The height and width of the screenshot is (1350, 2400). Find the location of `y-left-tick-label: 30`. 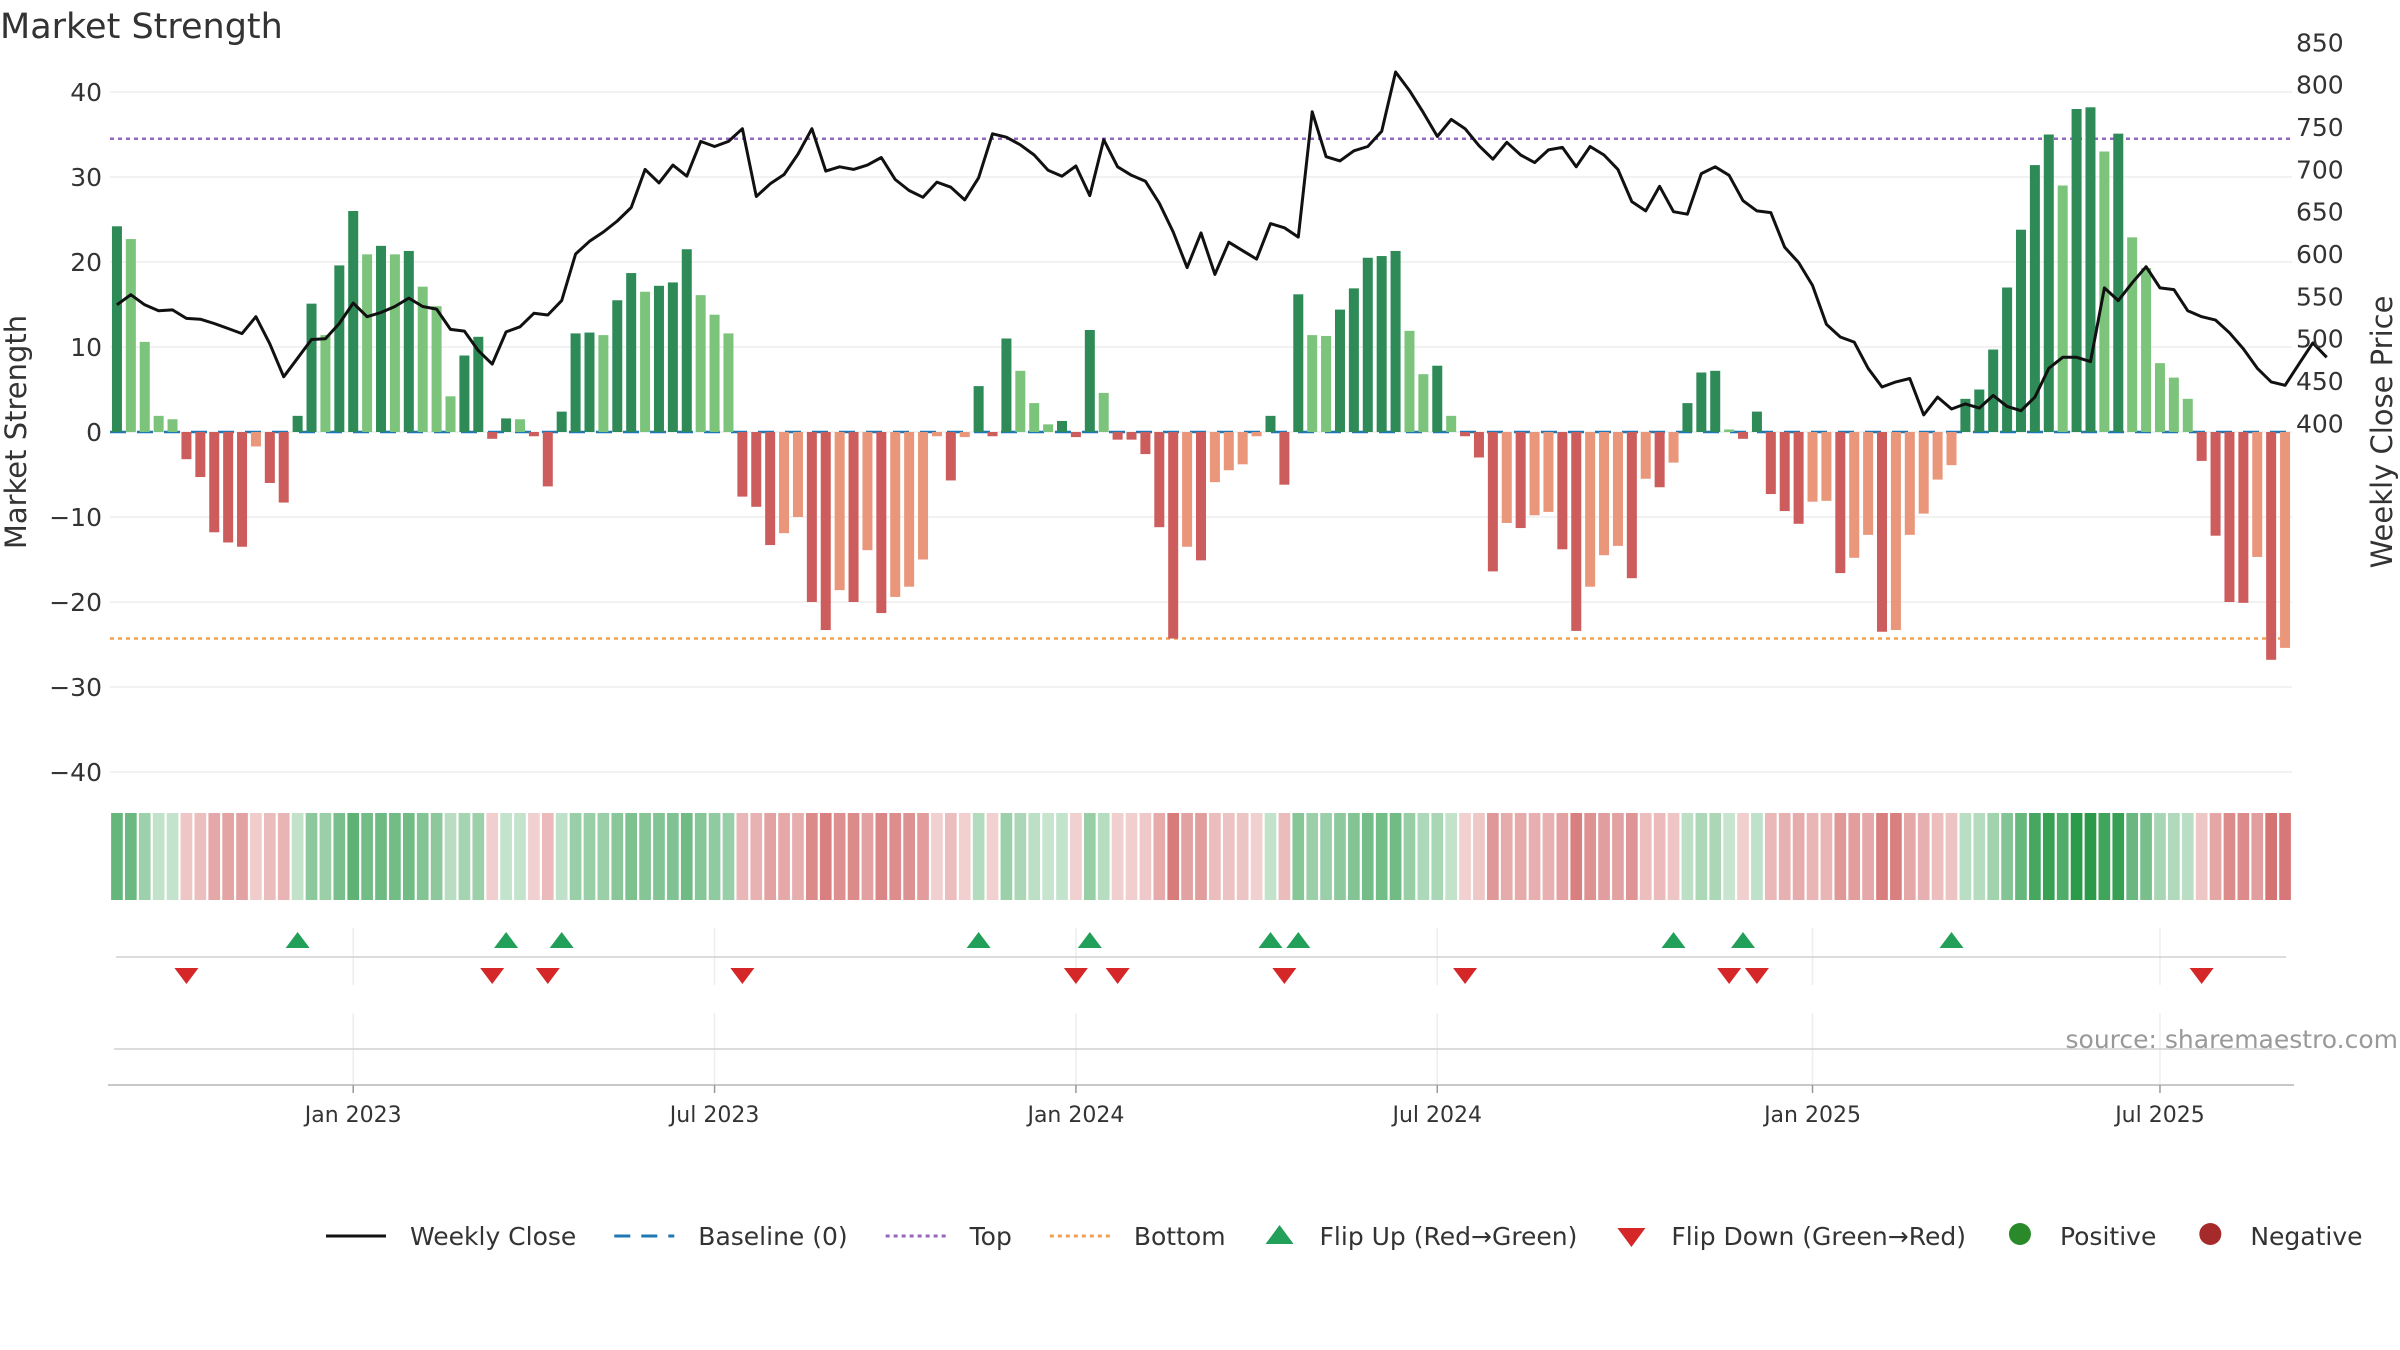

y-left-tick-label: 30 is located at coordinates (86, 177).